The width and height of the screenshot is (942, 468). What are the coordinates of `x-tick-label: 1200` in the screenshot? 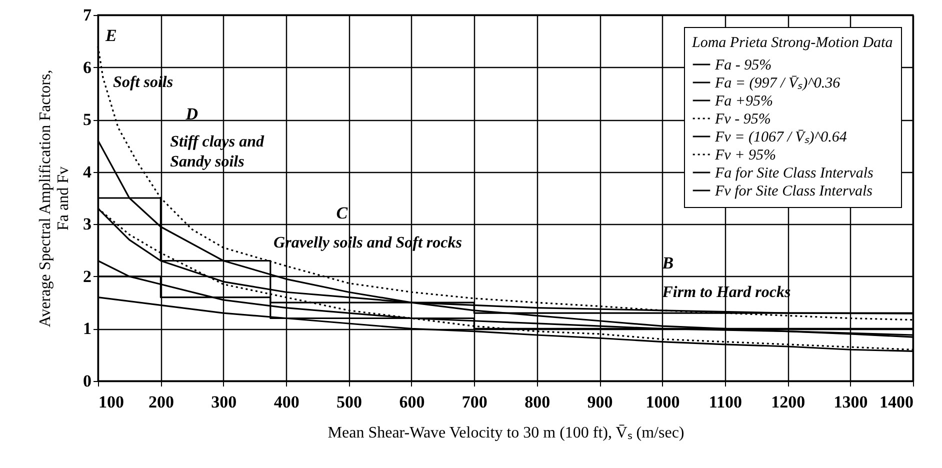 It's located at (788, 402).